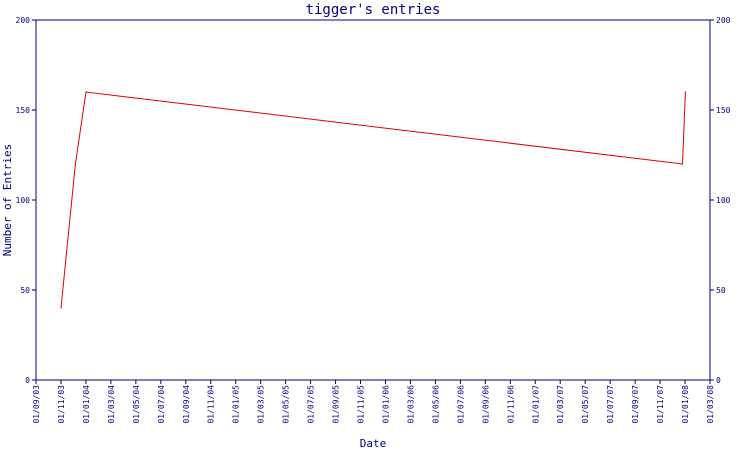  I want to click on x-tick-label: 01/11/07, so click(660, 404).